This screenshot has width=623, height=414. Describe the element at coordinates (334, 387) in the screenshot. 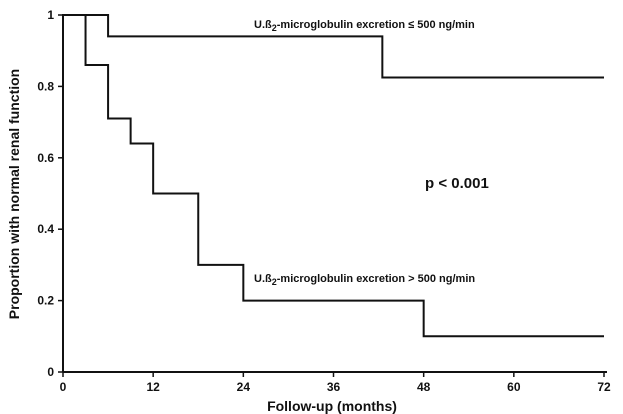

I see `x-tick-label: 36` at that location.